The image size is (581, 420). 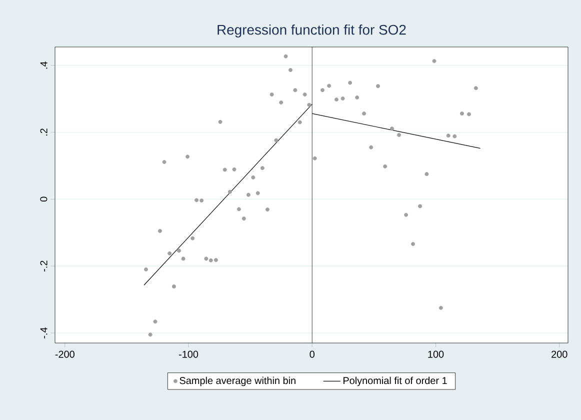 I want to click on legend-label: Polynomial fit of order 1, so click(x=395, y=381).